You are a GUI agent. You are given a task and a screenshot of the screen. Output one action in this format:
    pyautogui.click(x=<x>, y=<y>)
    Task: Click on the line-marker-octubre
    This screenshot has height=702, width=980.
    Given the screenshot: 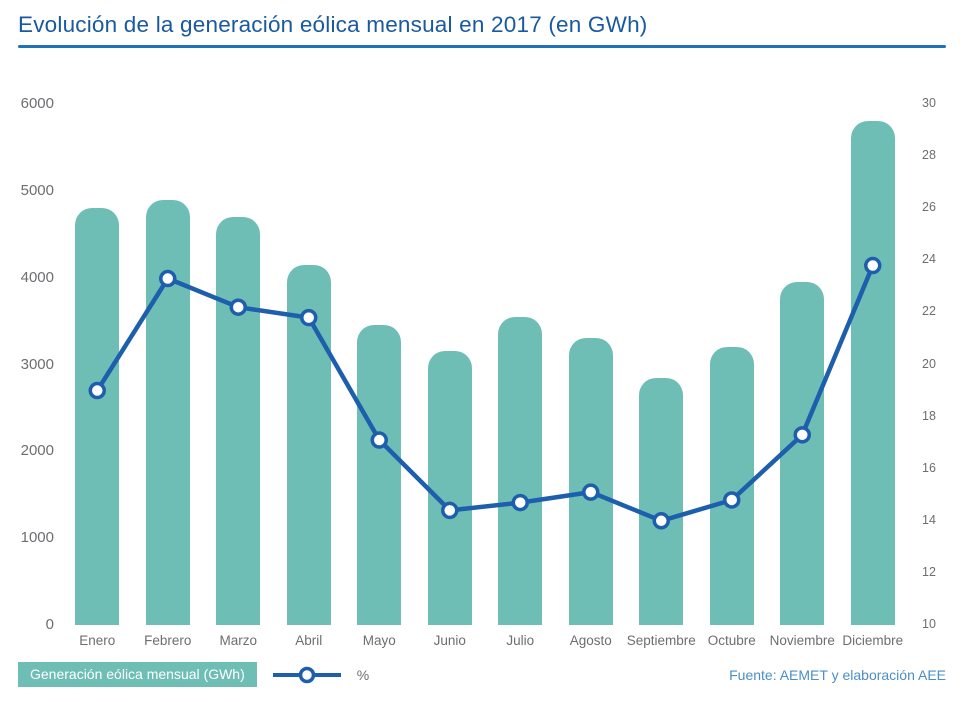 What is the action you would take?
    pyautogui.click(x=732, y=500)
    